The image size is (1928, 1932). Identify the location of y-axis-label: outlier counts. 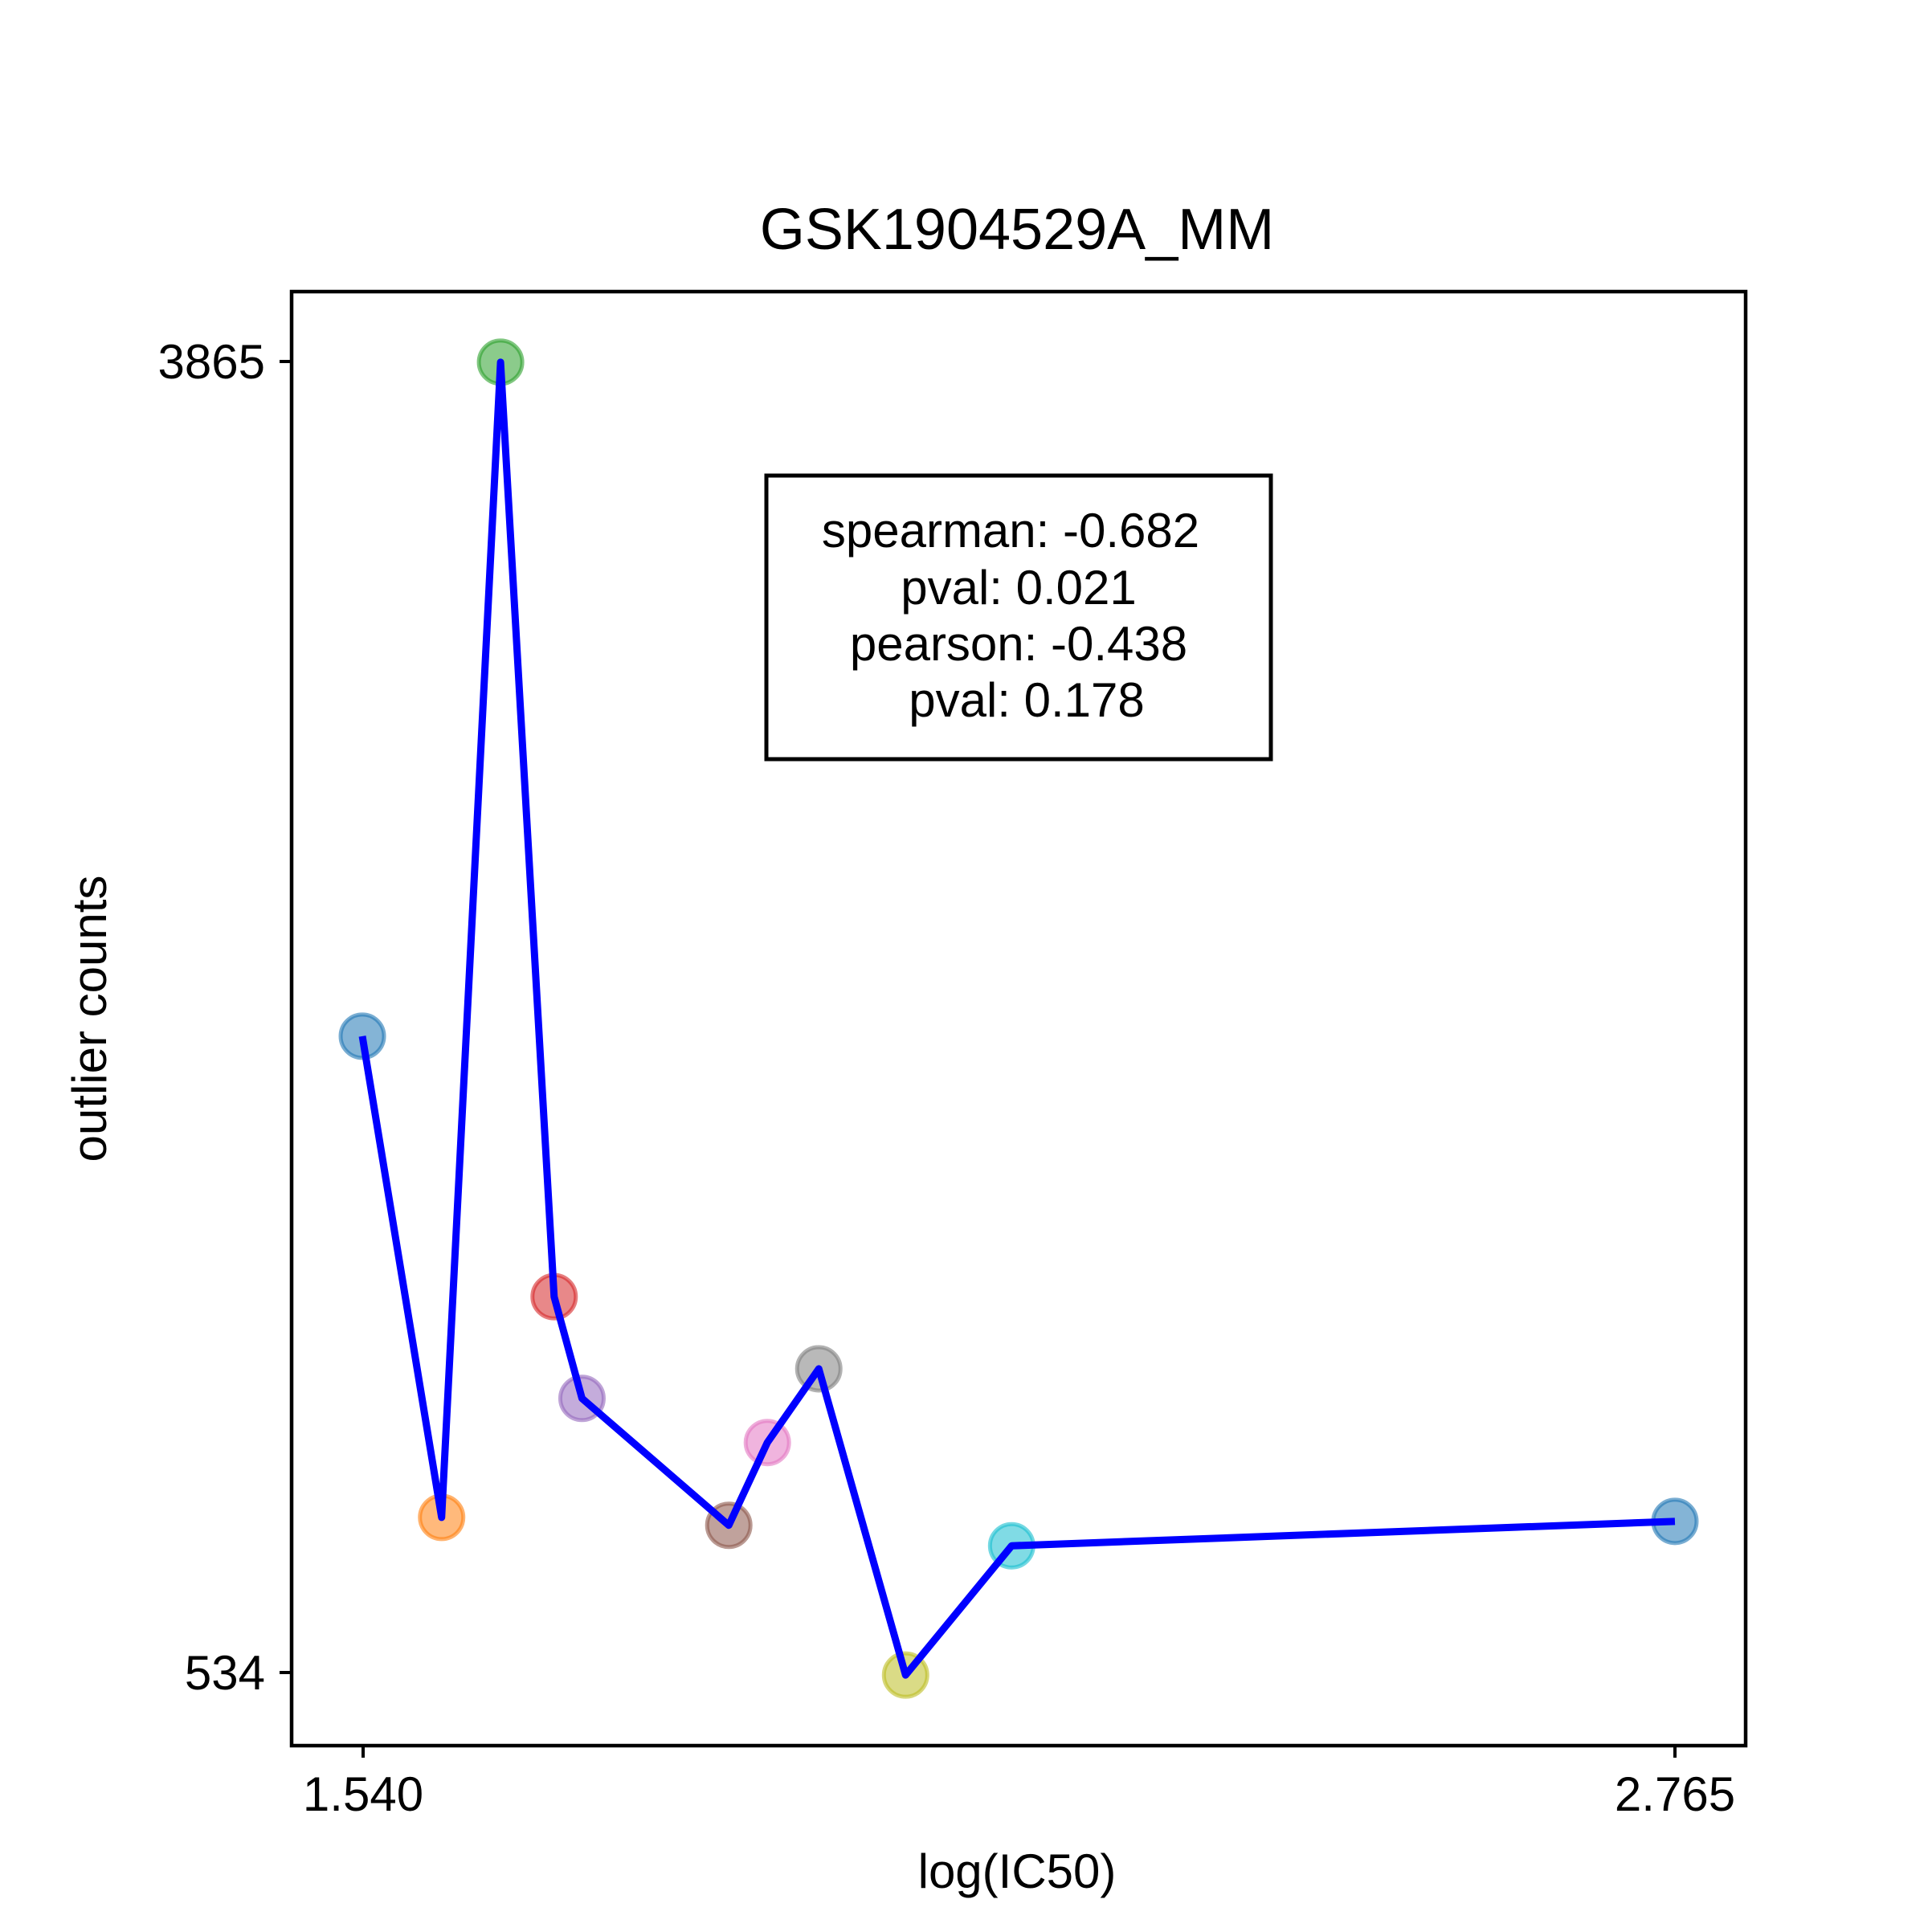
(89, 1019).